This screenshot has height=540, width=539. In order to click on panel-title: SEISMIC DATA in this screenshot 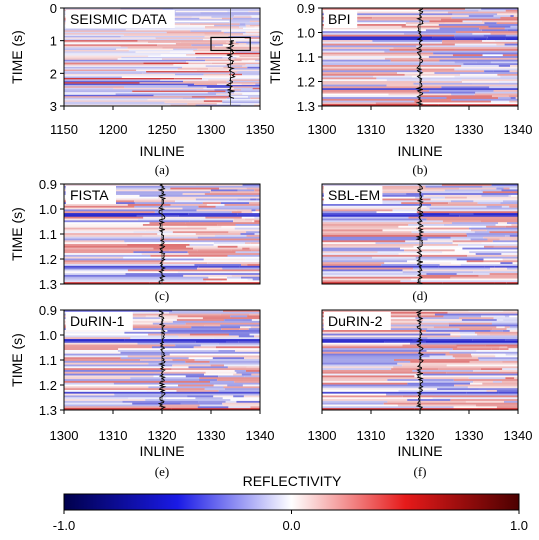, I will do `click(118, 19)`.